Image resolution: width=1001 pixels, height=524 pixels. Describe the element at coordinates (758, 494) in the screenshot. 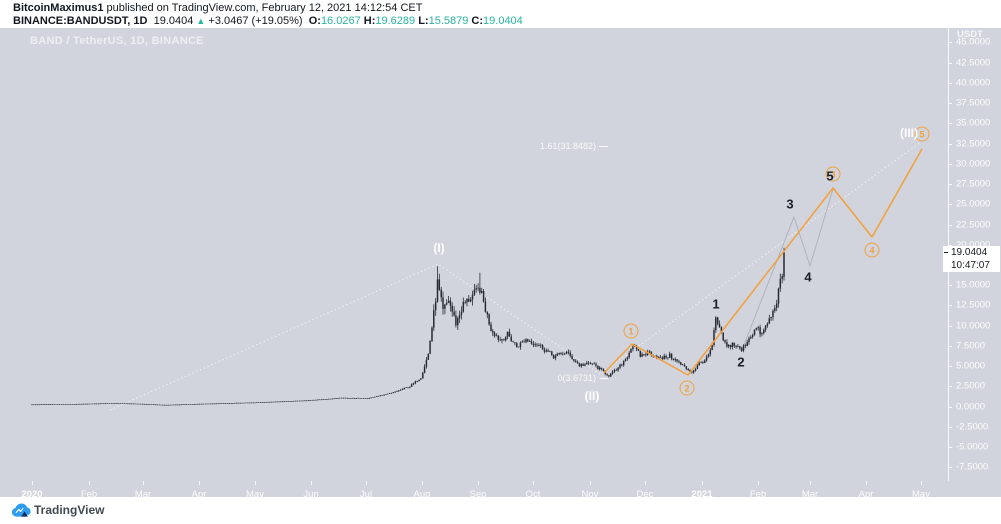

I see `time-tick-label: Feb` at that location.